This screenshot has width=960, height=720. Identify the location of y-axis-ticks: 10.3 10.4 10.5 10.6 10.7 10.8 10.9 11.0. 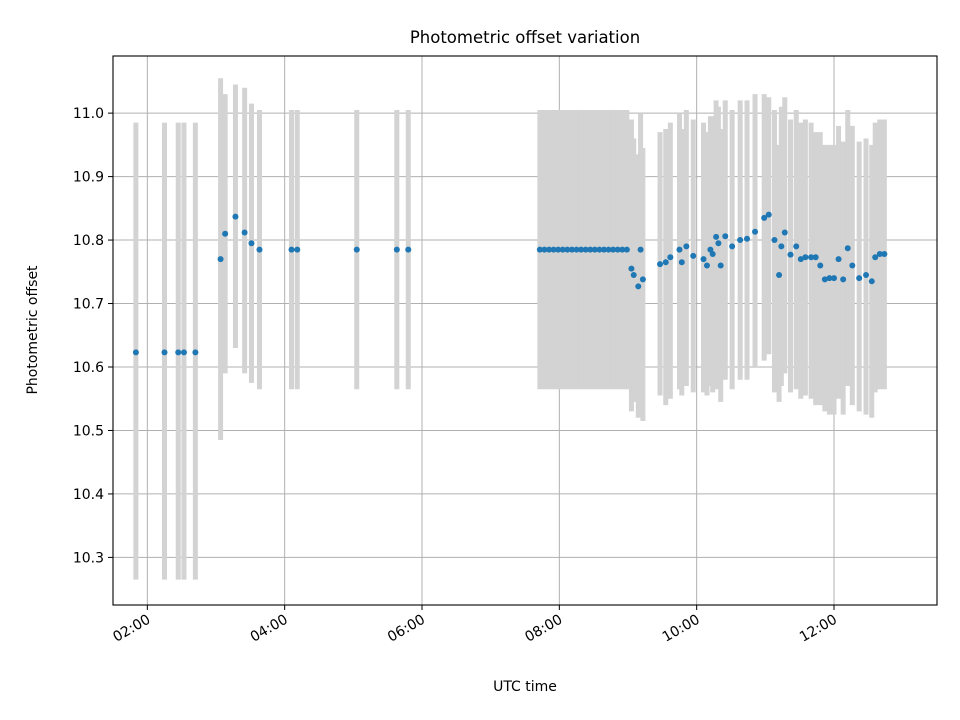
(93, 336).